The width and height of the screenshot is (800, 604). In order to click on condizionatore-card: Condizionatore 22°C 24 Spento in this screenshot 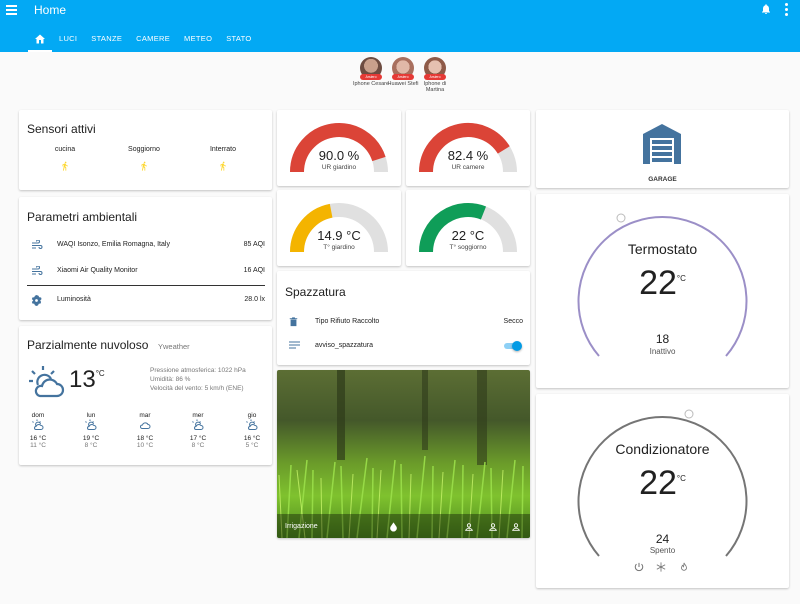, I will do `click(662, 491)`.